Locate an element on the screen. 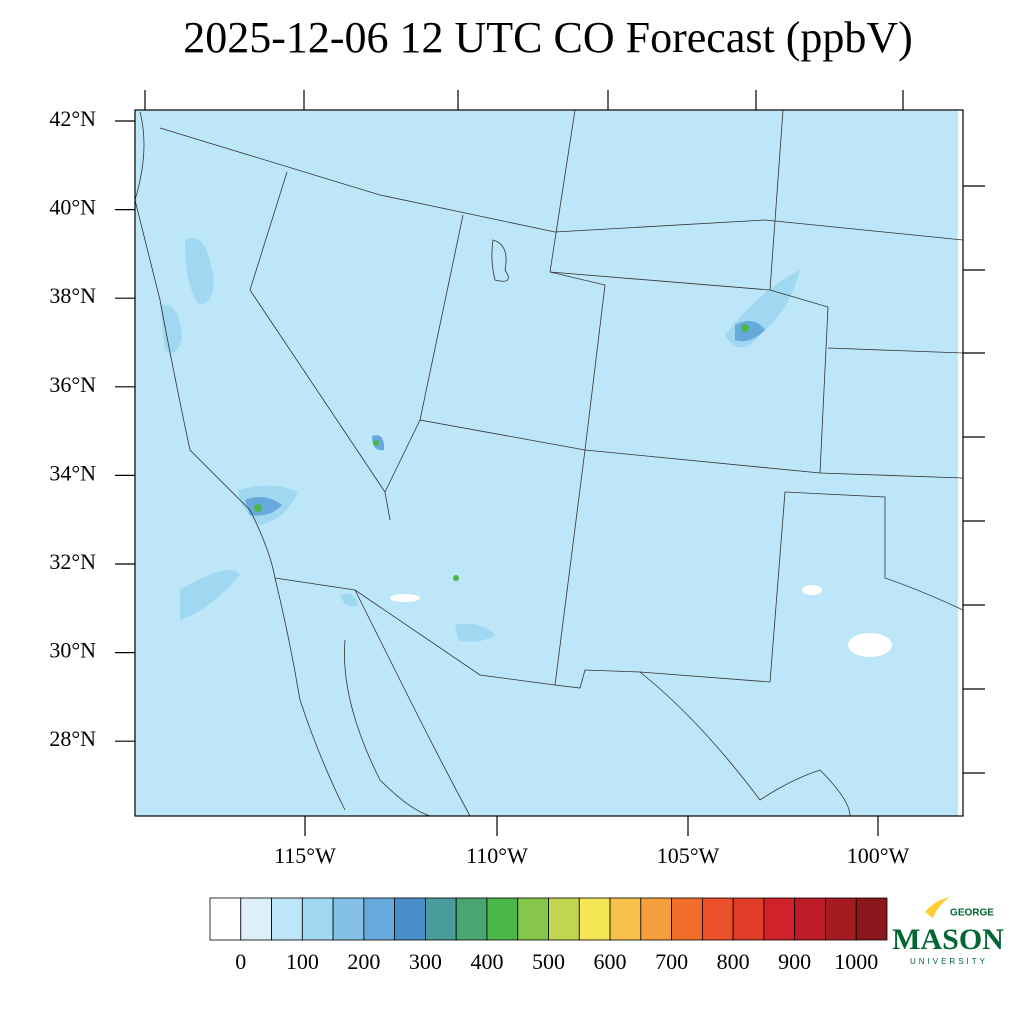 The width and height of the screenshot is (1024, 1029). lon-label: 110°W is located at coordinates (497, 855).